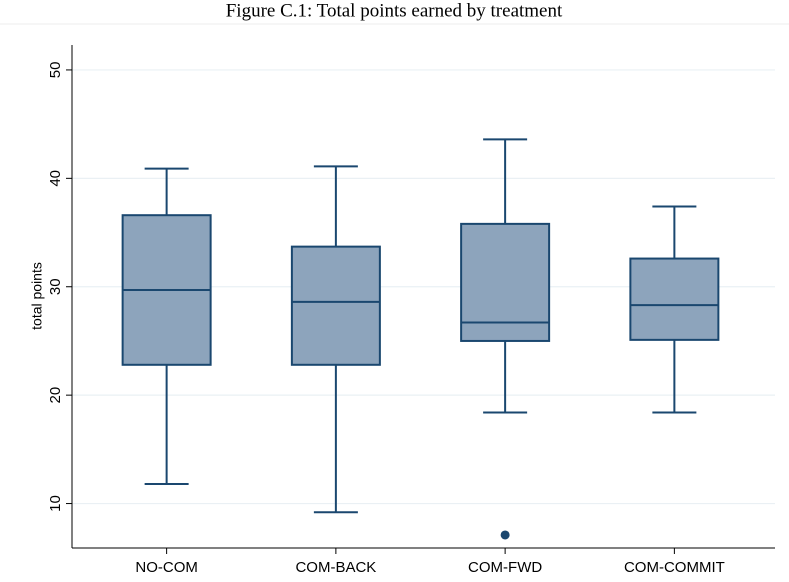 The image size is (789, 582). I want to click on y-axis-label: total points, so click(37, 296).